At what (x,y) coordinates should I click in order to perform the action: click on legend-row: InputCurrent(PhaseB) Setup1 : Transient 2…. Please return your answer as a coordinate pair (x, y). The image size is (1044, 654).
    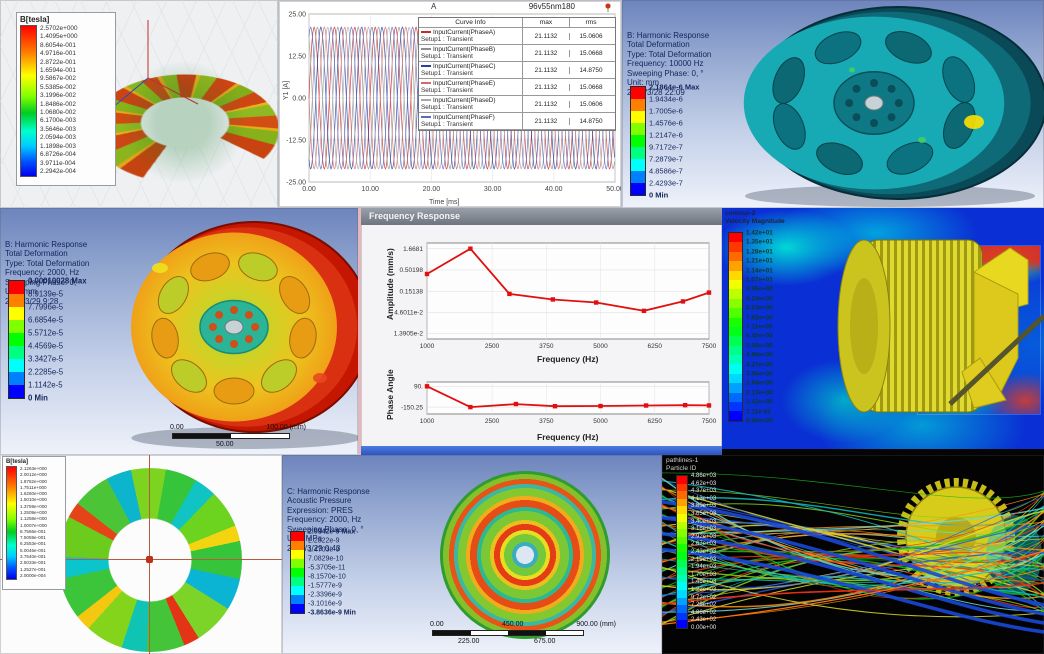
    Looking at the image, I should click on (517, 53).